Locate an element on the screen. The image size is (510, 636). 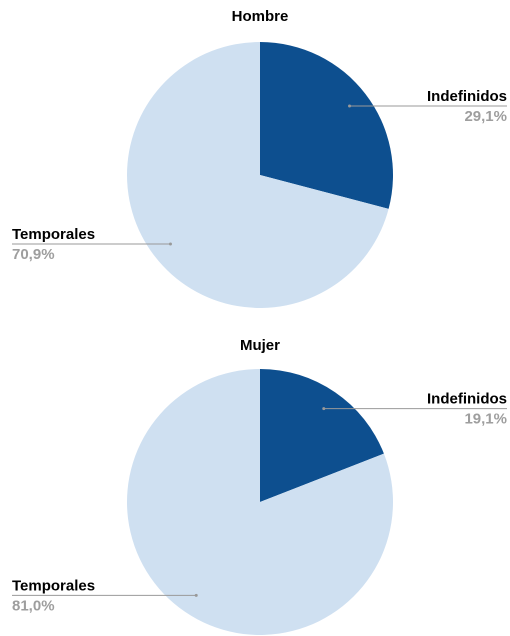
chart-title: Mujer is located at coordinates (260, 345).